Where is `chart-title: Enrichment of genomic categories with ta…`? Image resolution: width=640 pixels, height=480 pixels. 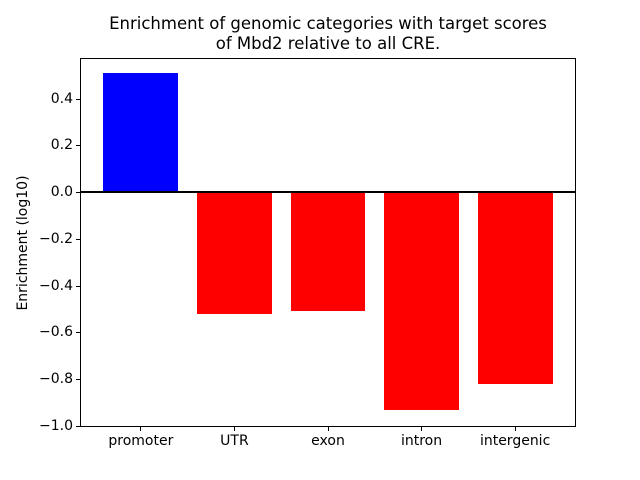
chart-title: Enrichment of genomic categories with ta… is located at coordinates (328, 34).